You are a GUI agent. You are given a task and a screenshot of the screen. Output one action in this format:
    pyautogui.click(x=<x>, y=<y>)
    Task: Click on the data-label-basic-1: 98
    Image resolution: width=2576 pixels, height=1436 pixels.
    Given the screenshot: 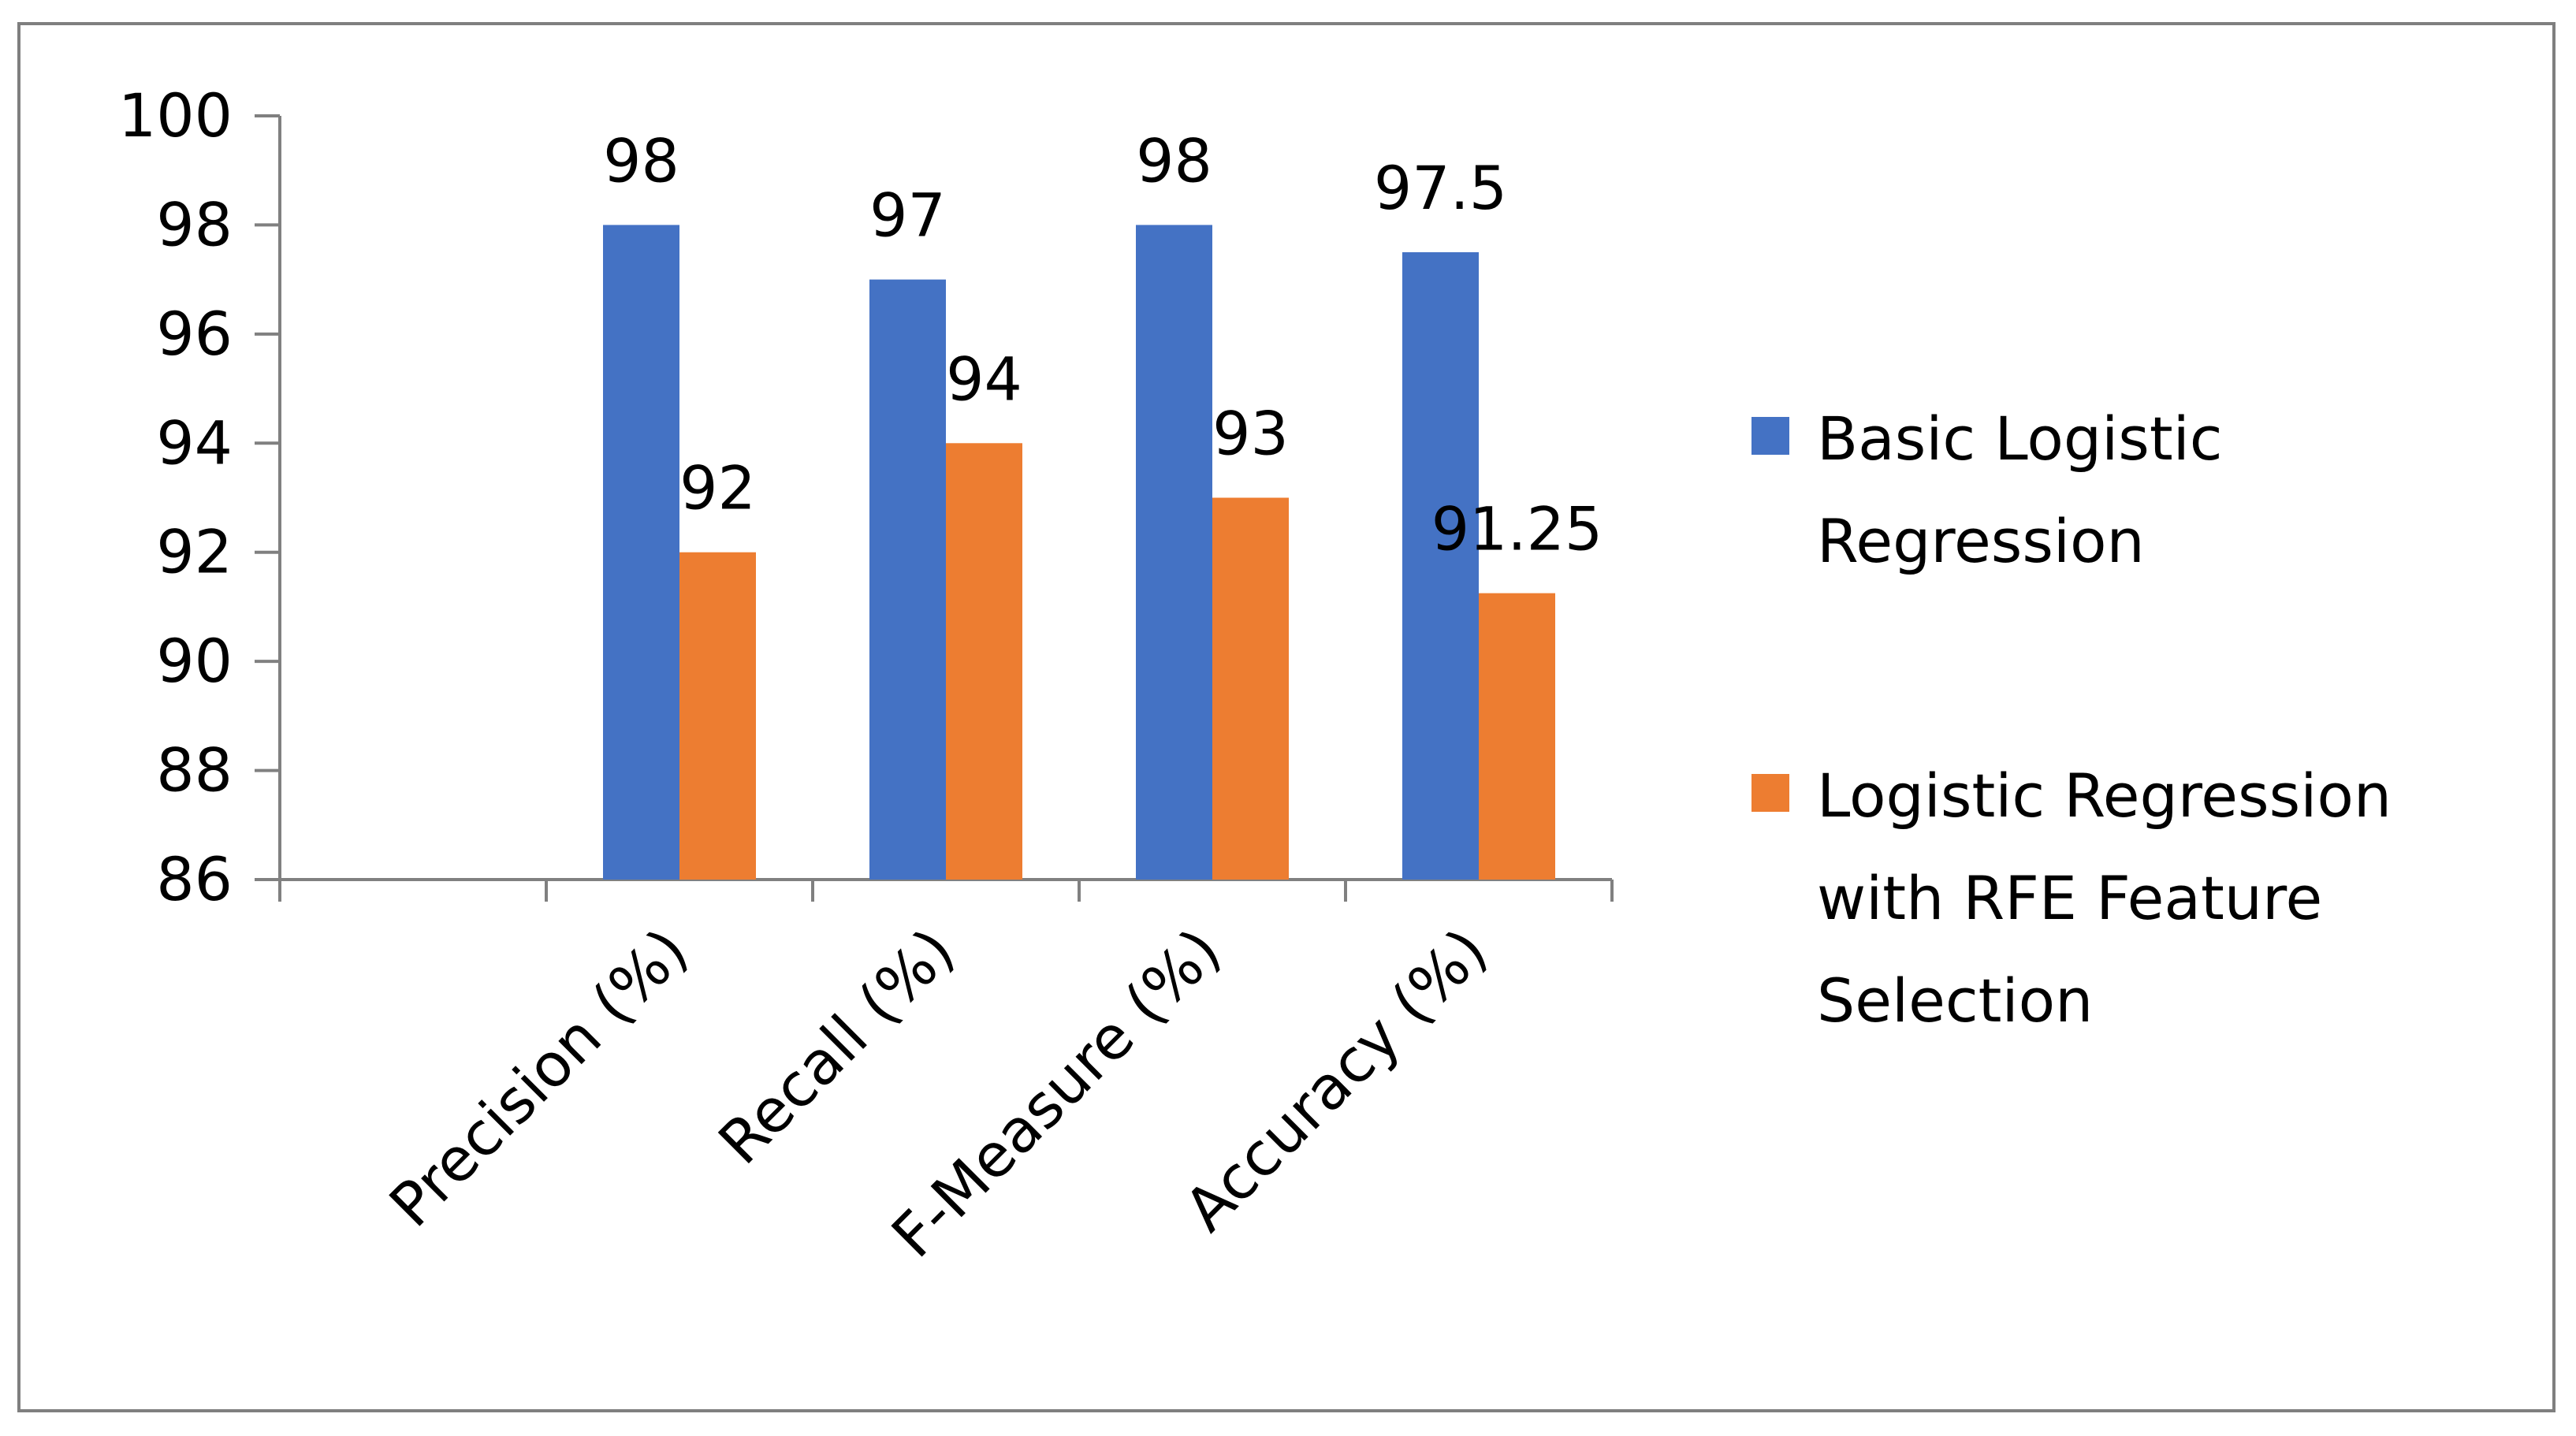 What is the action you would take?
    pyautogui.click(x=641, y=160)
    